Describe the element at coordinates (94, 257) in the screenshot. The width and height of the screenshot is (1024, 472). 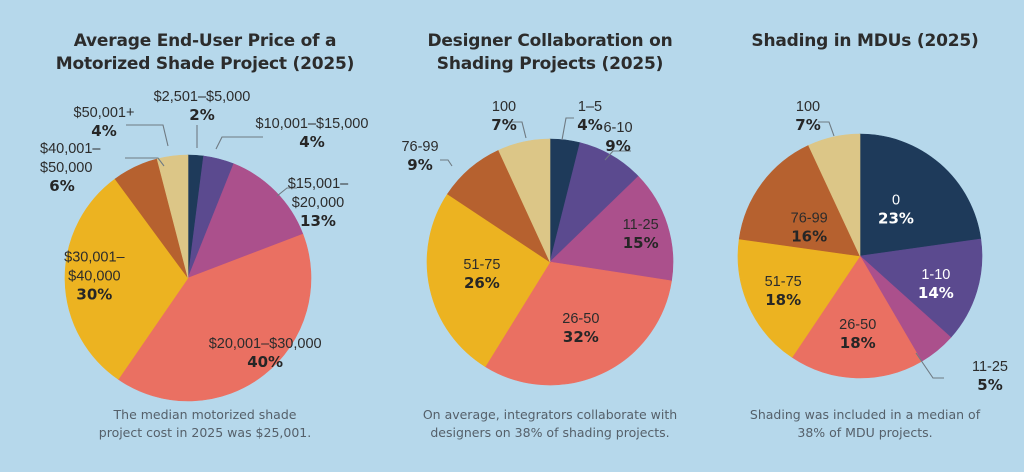
I see `slice-category-label: $30,001–` at that location.